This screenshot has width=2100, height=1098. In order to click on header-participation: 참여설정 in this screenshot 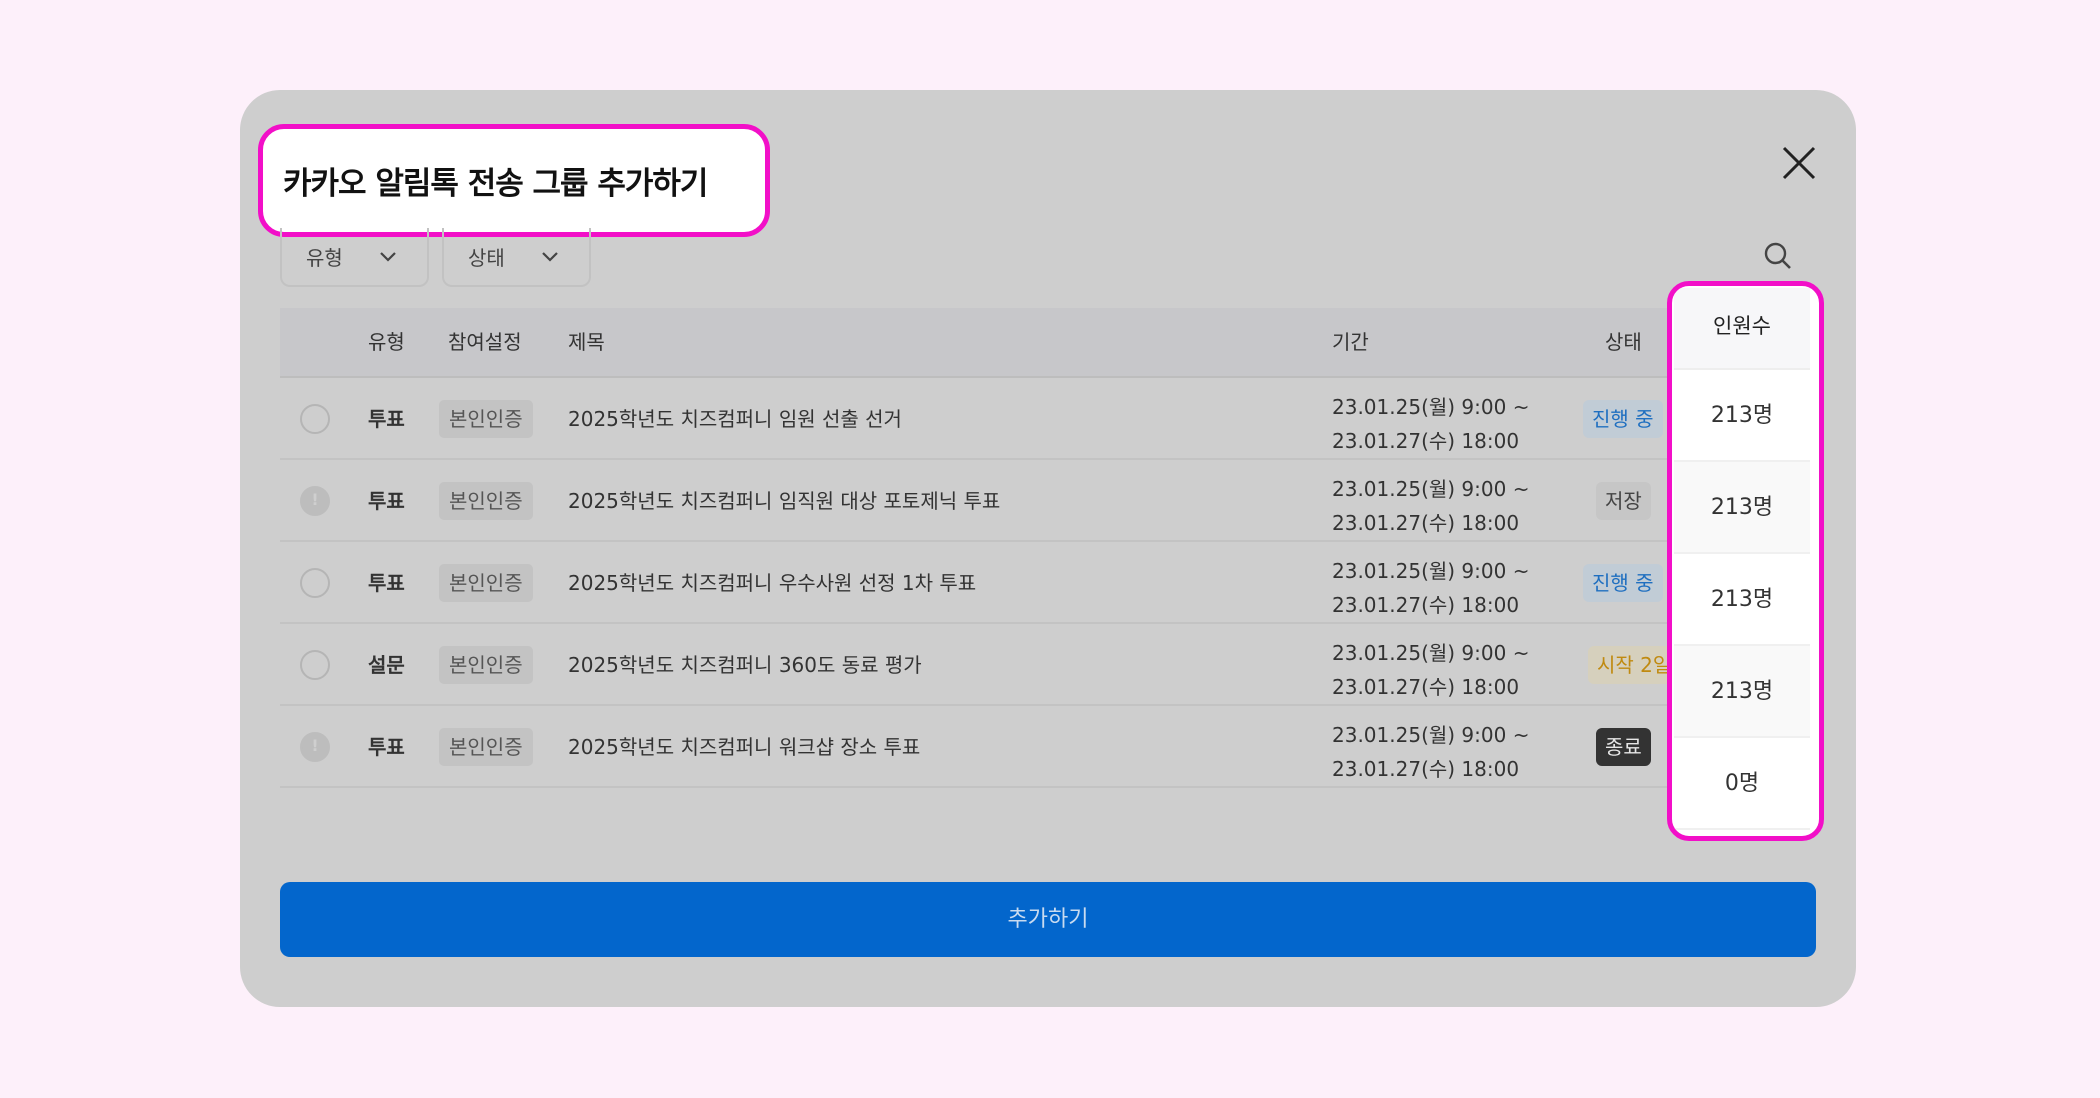, I will do `click(485, 342)`.